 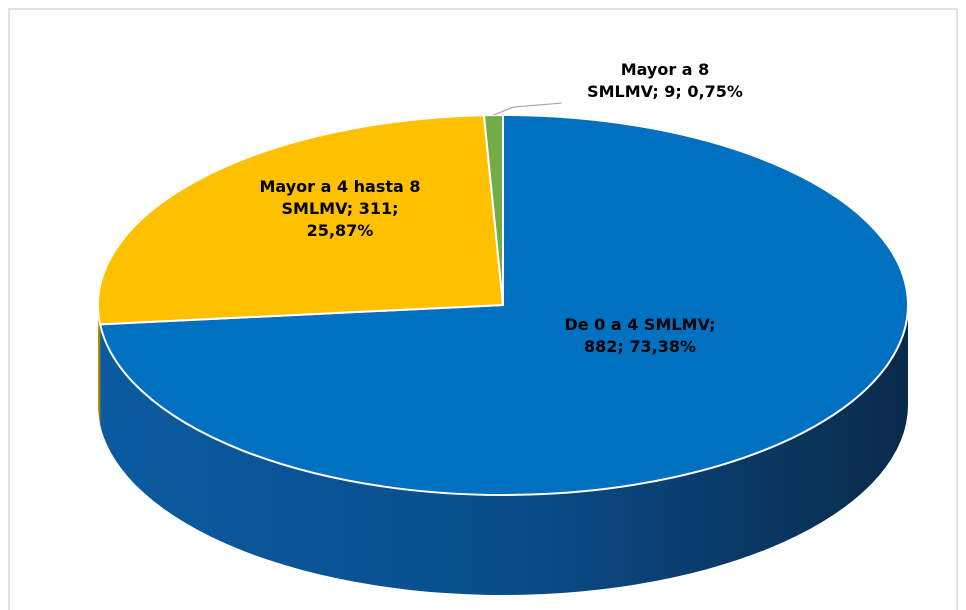 I want to click on slice-side, so click(x=99, y=365).